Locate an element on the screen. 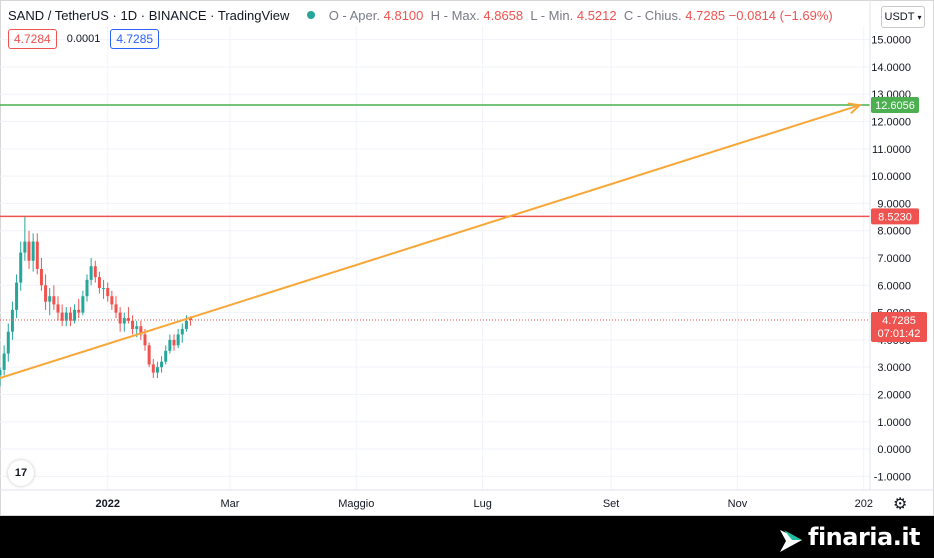 This screenshot has height=558, width=934. x-tick-label: Set is located at coordinates (611, 504).